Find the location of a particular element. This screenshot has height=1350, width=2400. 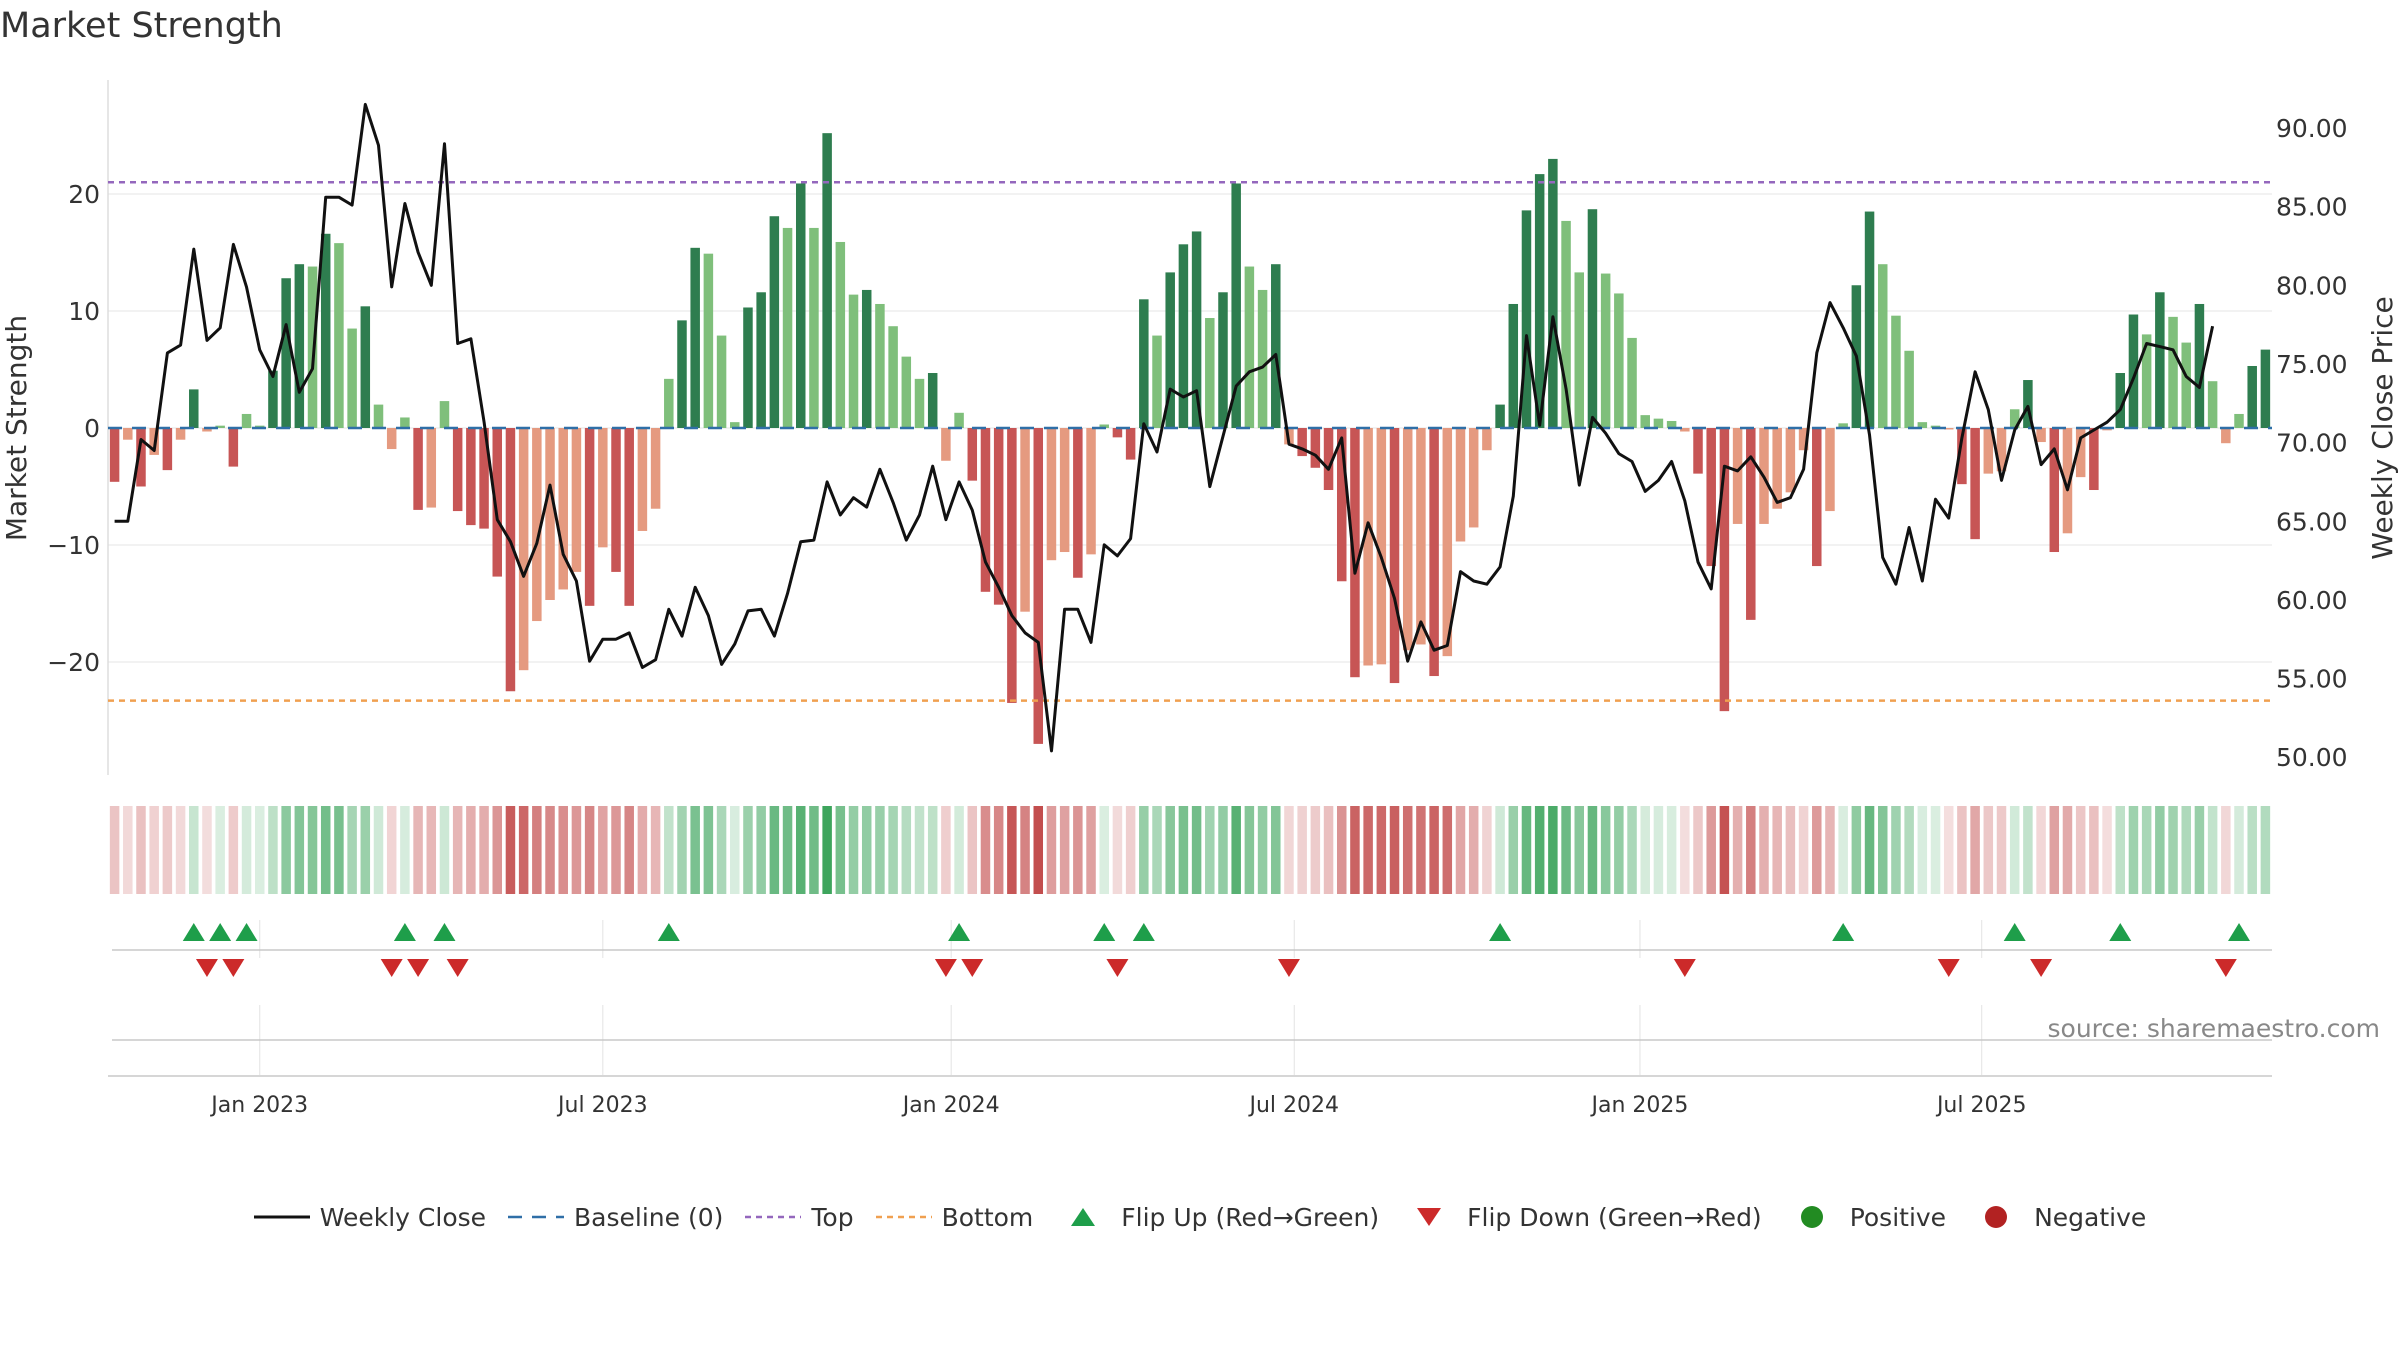

y2-tick-label: 55.00 is located at coordinates (2312, 679).